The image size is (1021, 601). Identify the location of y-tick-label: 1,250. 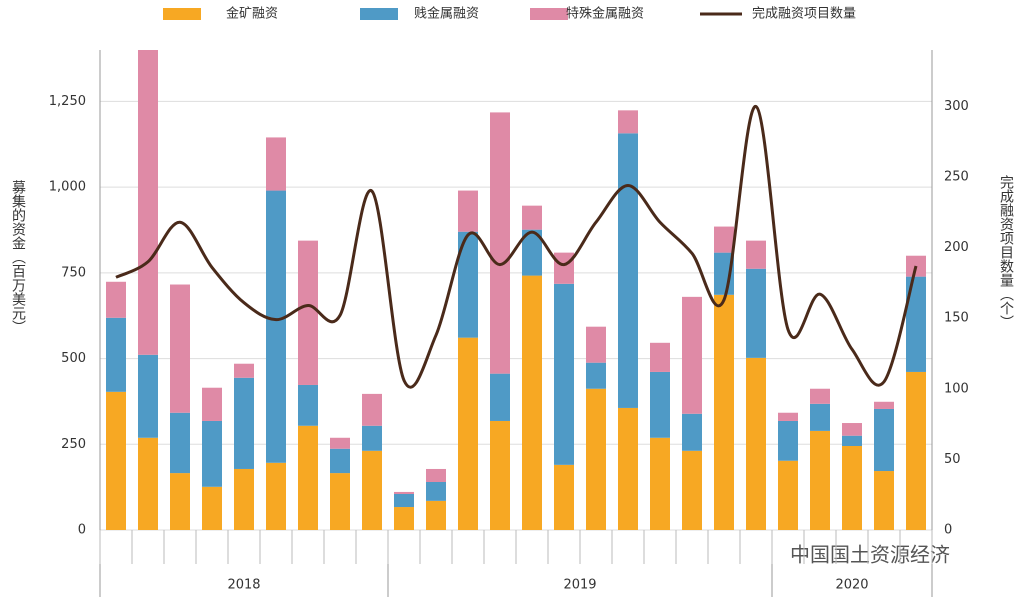
(67, 101).